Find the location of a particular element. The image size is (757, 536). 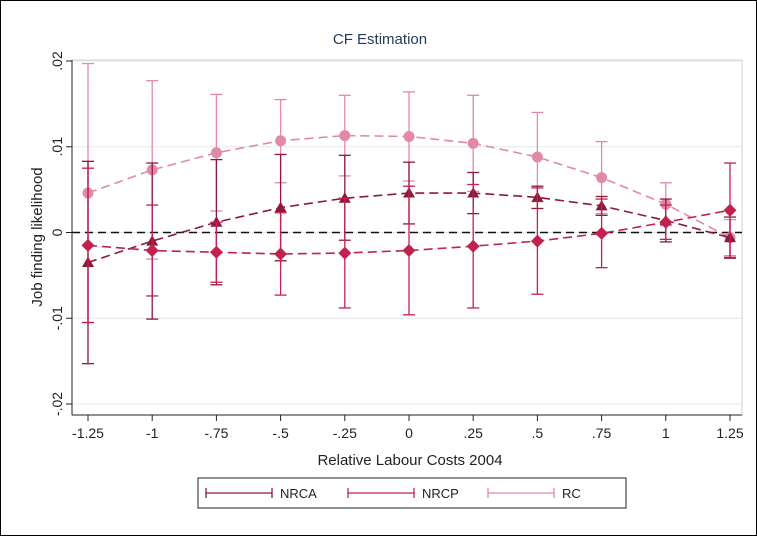

y-axis-label: Job finding likelihood is located at coordinates (37, 236).